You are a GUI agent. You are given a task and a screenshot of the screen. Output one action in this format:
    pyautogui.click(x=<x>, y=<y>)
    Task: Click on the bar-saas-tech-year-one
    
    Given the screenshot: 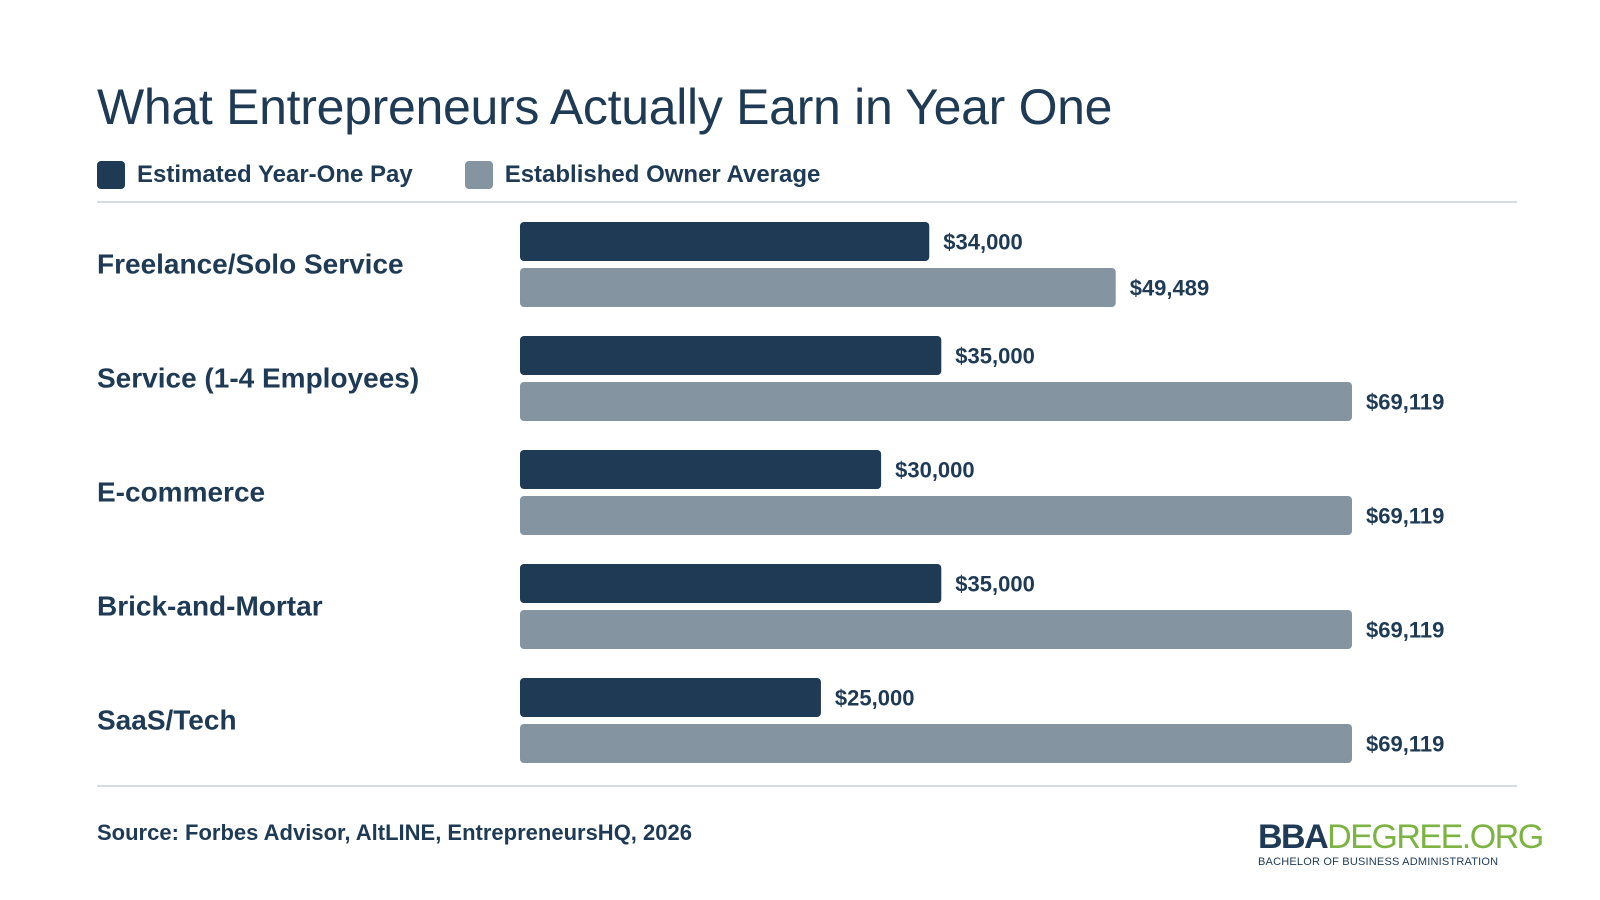 What is the action you would take?
    pyautogui.click(x=670, y=697)
    